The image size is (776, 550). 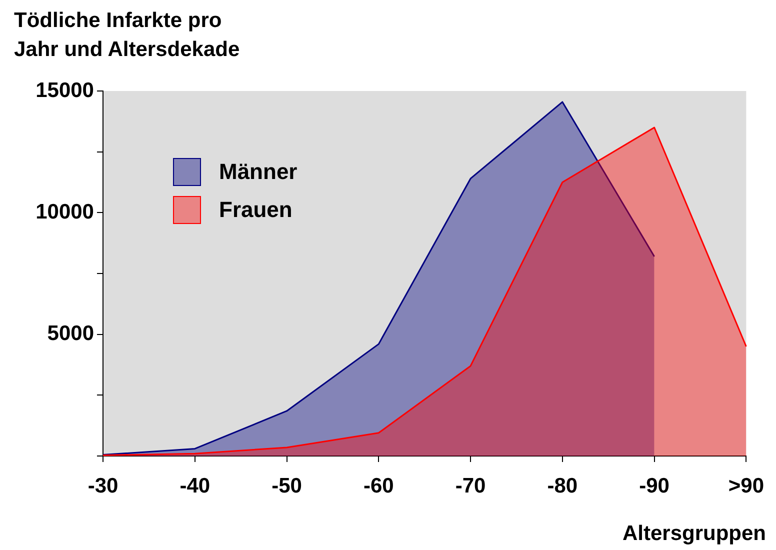 What do you see at coordinates (287, 486) in the screenshot?
I see `x-tick-label: -50` at bounding box center [287, 486].